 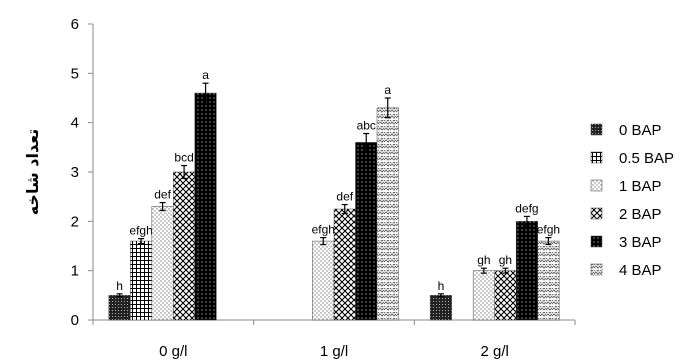 What do you see at coordinates (75, 320) in the screenshot?
I see `y-tick-label: 0` at bounding box center [75, 320].